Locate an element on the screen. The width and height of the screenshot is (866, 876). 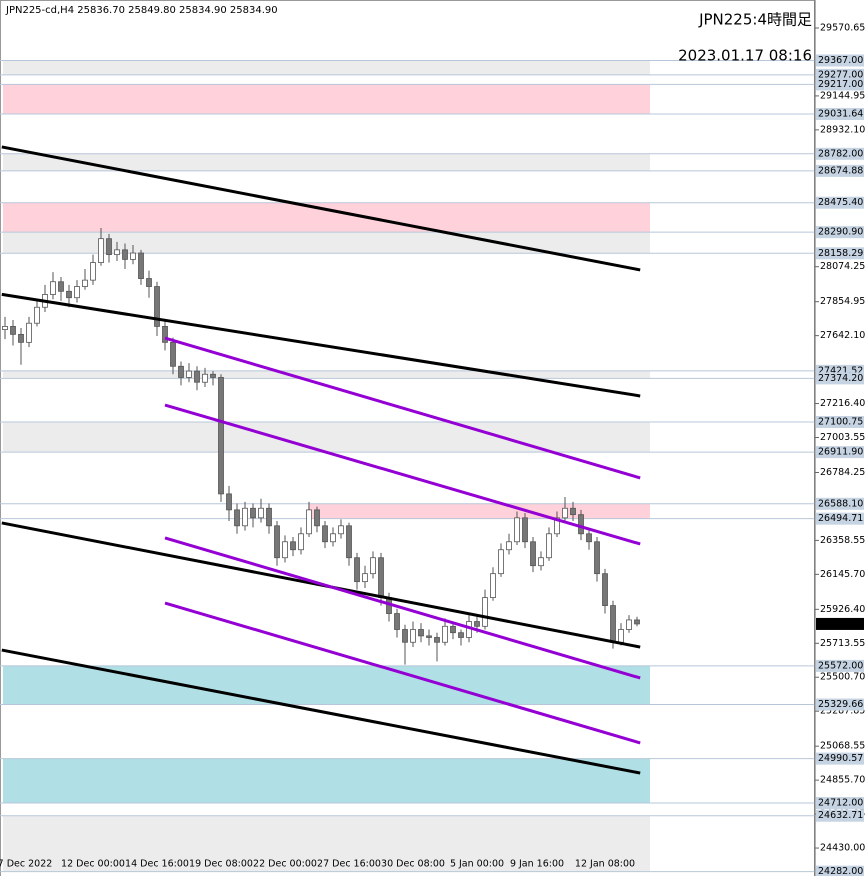
y-tick-label: 27642.10 is located at coordinates (842, 335).